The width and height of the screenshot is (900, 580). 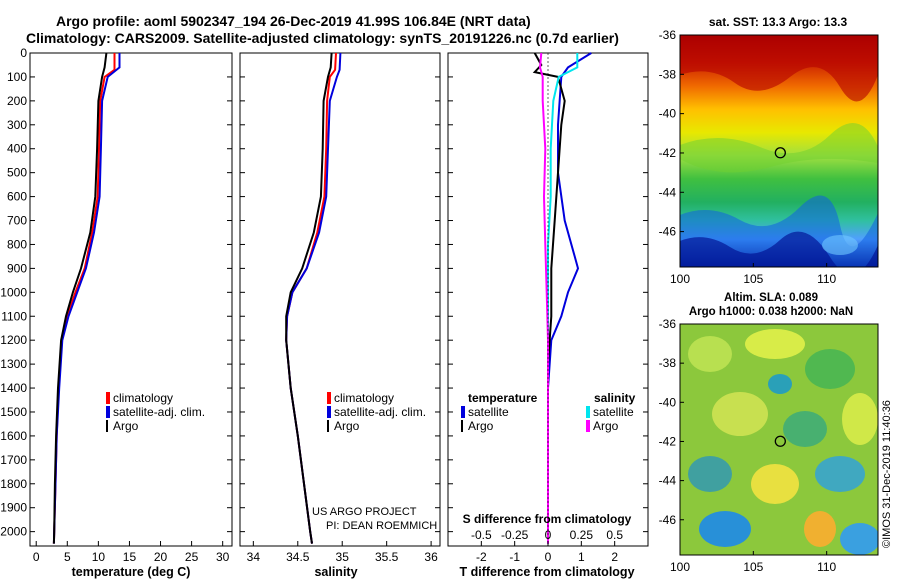 I want to click on temperature-legend: climatology satellite-adj. clim. Argo, so click(x=155, y=412).